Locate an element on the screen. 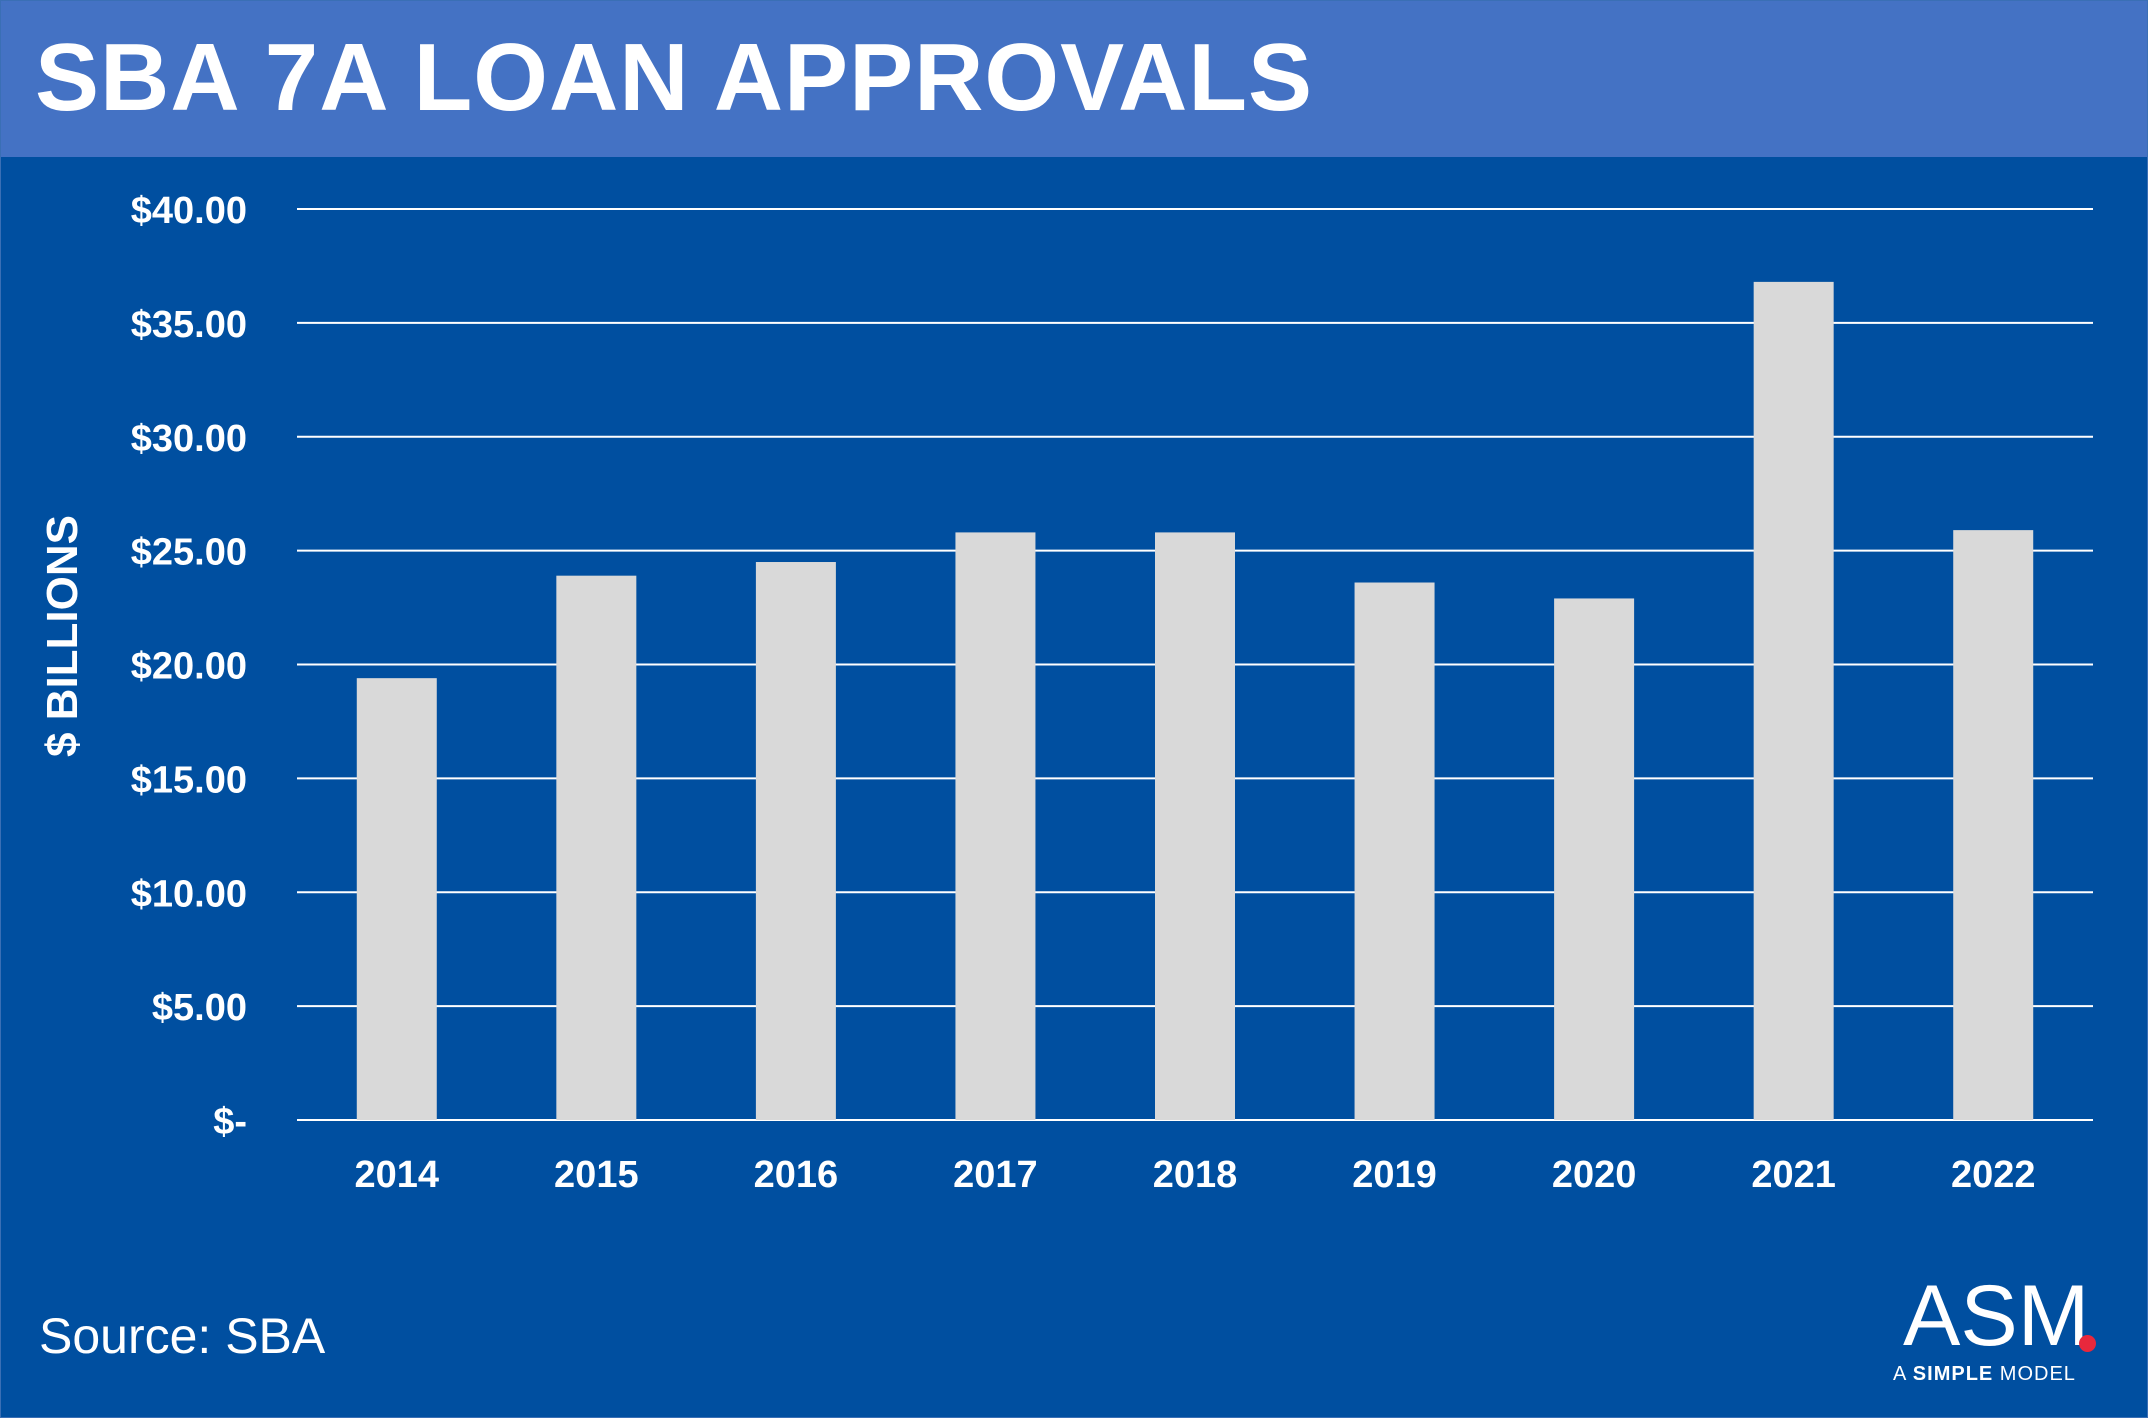 The image size is (2148, 1418). x-tick-label-2018: 2018 is located at coordinates (1195, 1175).